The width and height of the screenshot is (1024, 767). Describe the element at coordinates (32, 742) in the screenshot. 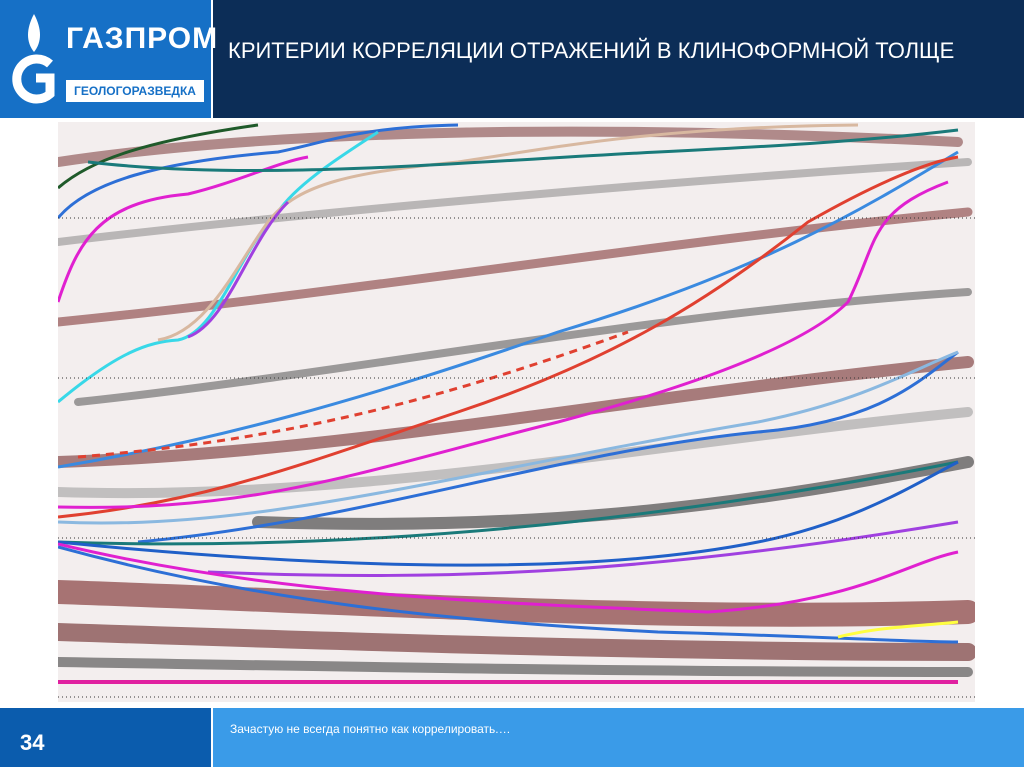

I see `page-number: 34` at that location.